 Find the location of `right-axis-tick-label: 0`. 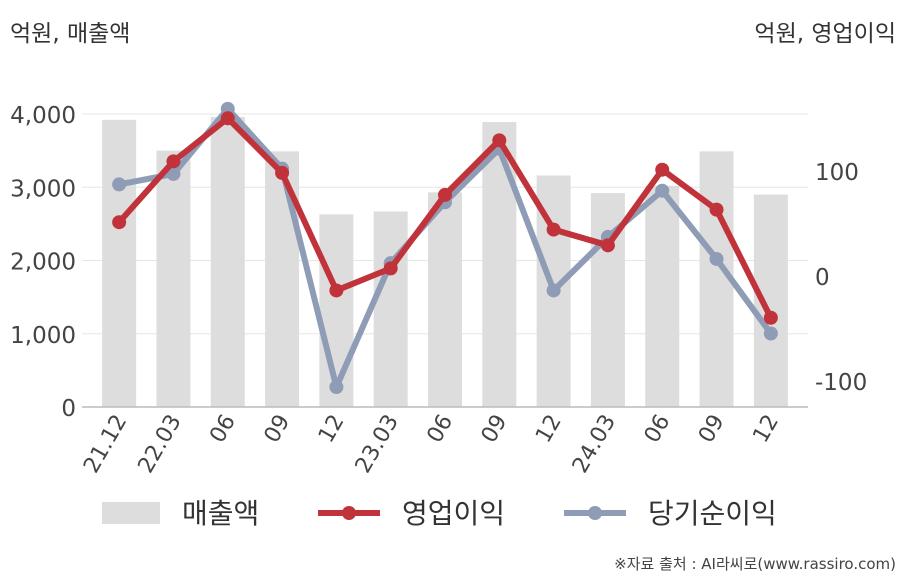

right-axis-tick-label: 0 is located at coordinates (822, 278).